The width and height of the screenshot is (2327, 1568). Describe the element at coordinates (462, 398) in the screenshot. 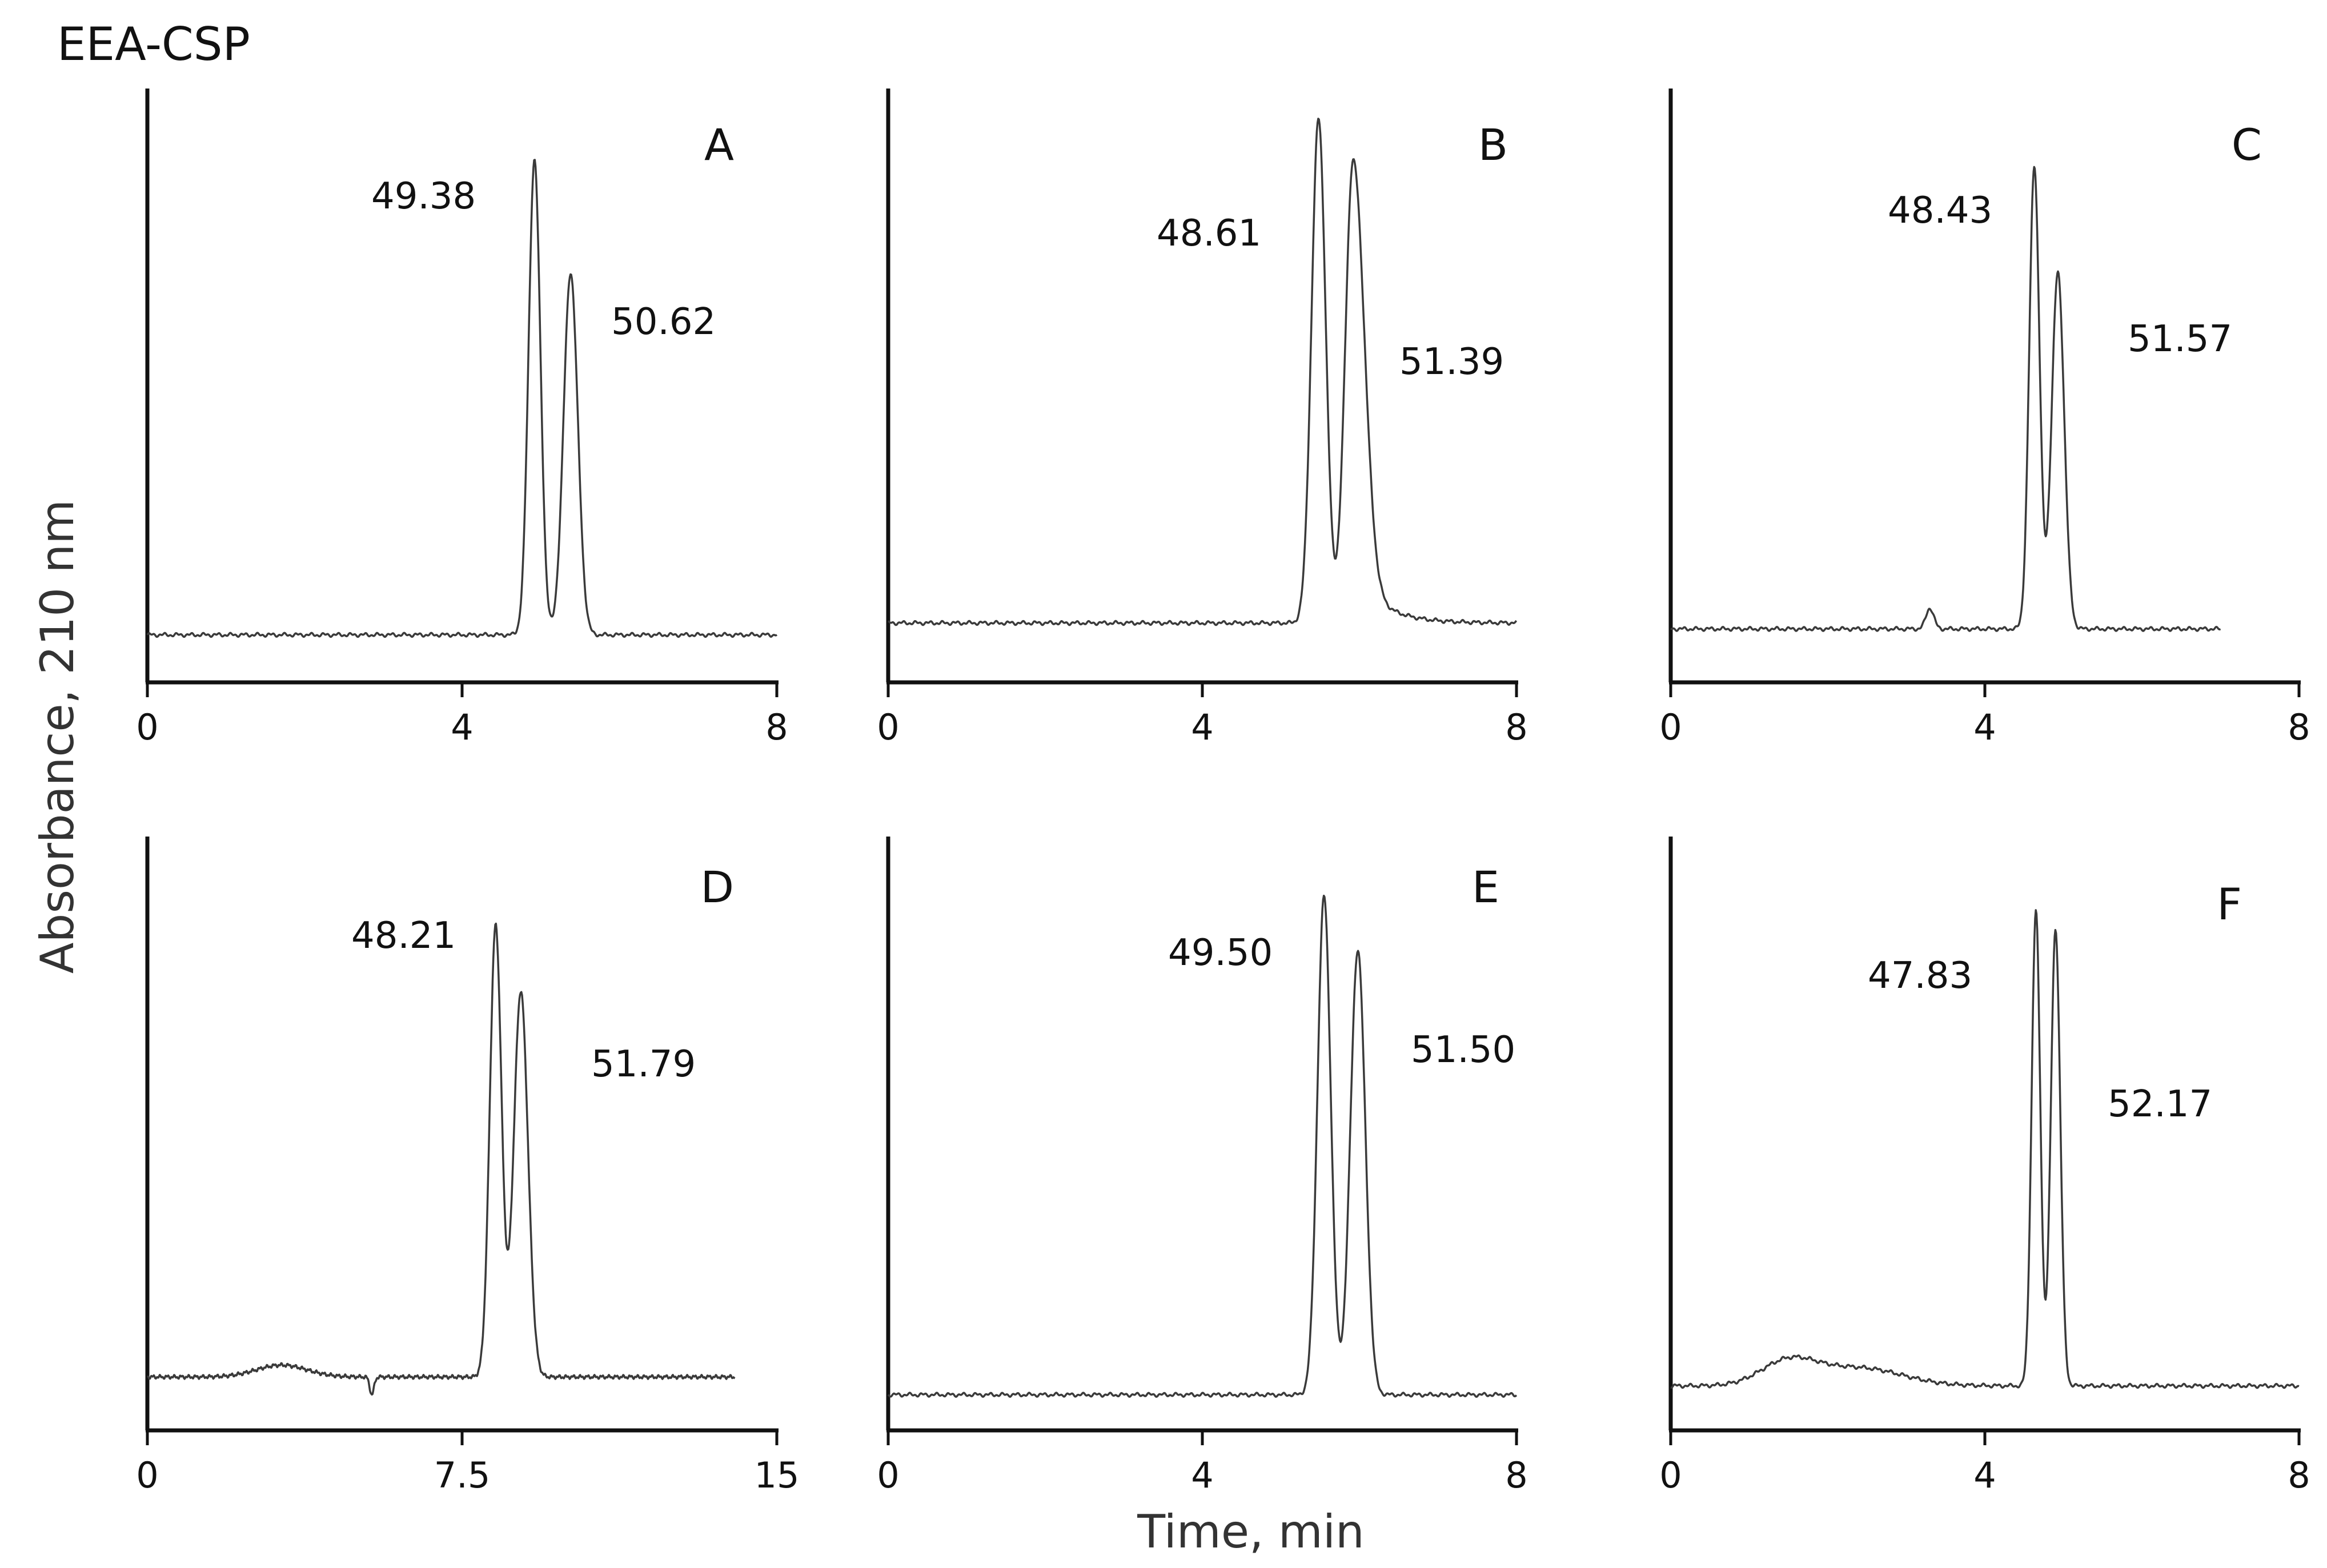

I see `panel-a-trace` at that location.